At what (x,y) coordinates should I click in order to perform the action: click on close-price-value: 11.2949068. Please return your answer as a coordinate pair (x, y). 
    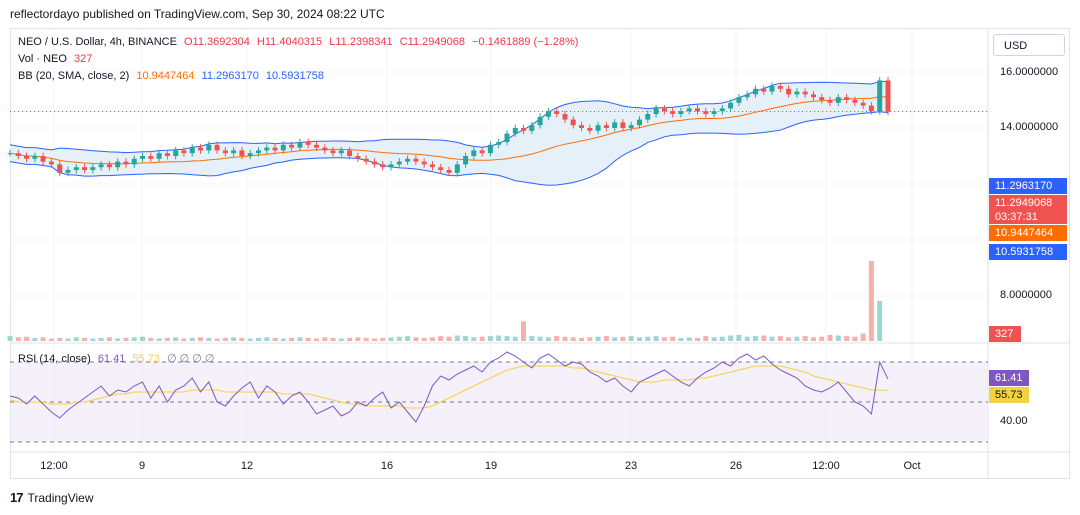
    Looking at the image, I should click on (1024, 203).